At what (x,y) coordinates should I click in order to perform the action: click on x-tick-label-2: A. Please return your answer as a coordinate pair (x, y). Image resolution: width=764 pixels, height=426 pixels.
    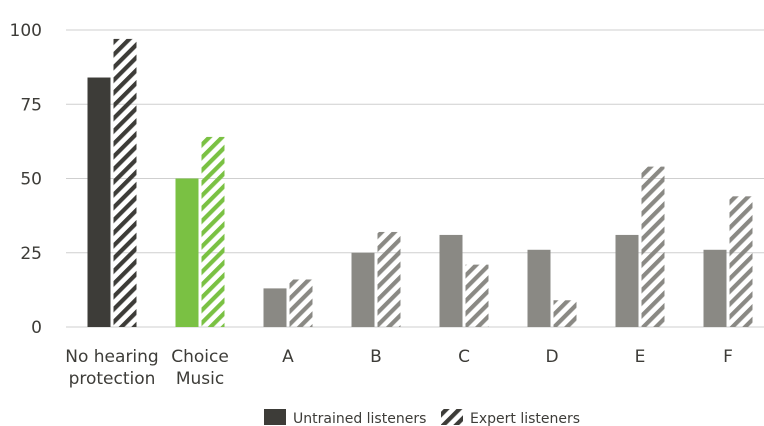
    Looking at the image, I should click on (288, 357).